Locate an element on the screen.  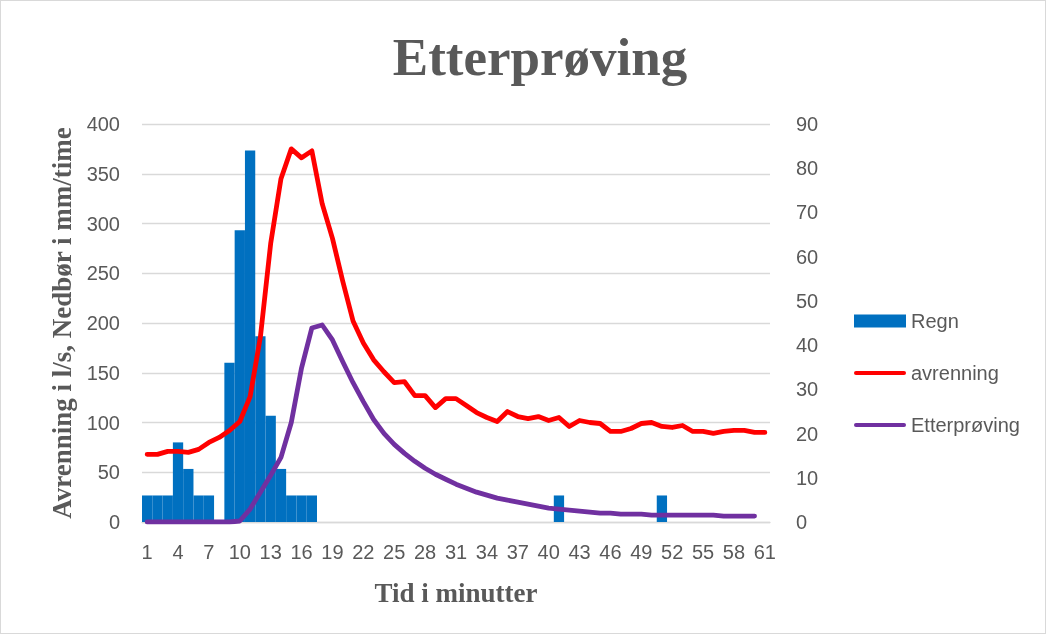
x-tick-label: 40 is located at coordinates (548, 552).